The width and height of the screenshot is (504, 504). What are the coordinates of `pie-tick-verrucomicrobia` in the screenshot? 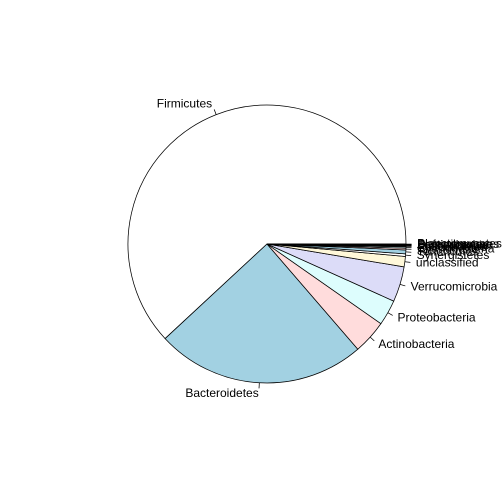 It's located at (402, 285).